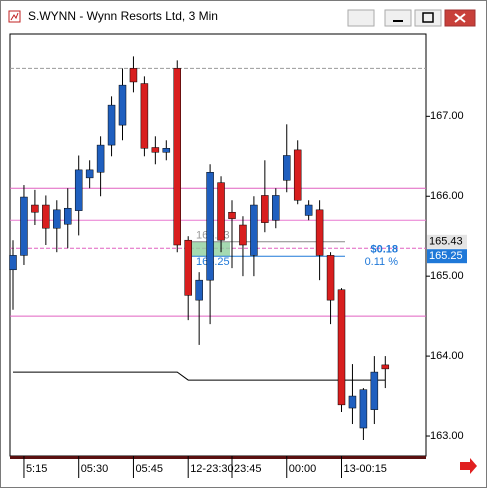 This screenshot has height=488, width=487. I want to click on scroll-bar, so click(218, 457).